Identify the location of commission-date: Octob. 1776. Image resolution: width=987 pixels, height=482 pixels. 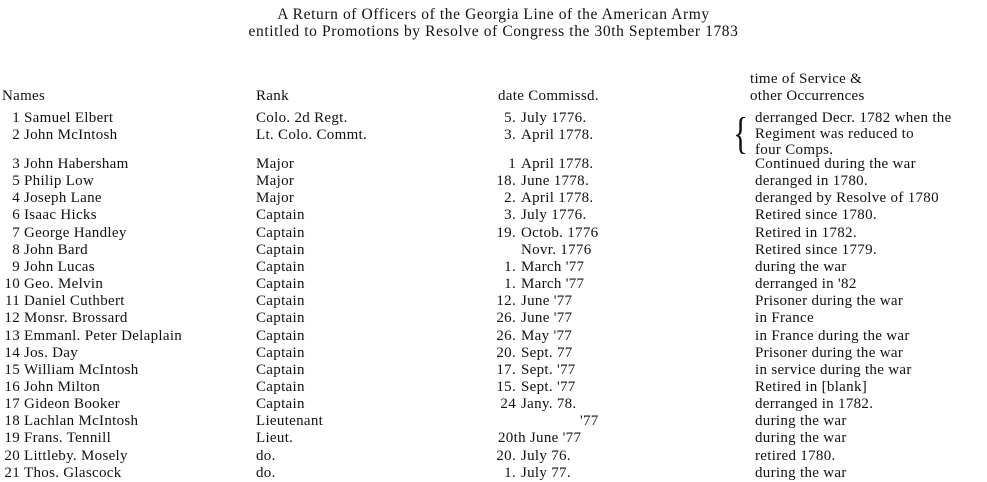
(560, 232).